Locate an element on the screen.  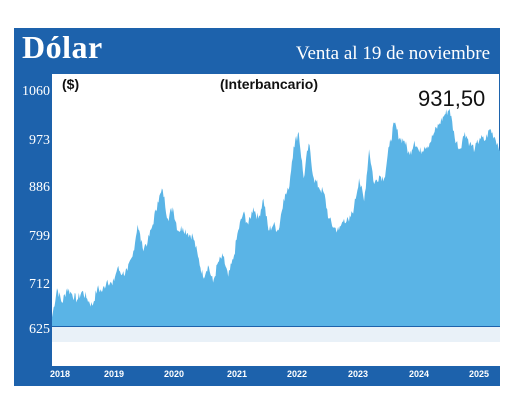
y-axis-strip is located at coordinates (33, 230).